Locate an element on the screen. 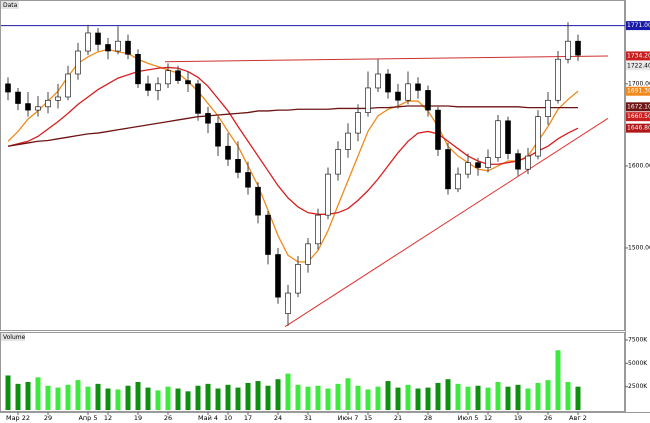 The image size is (650, 423). x-tick-label: 19 is located at coordinates (518, 418).